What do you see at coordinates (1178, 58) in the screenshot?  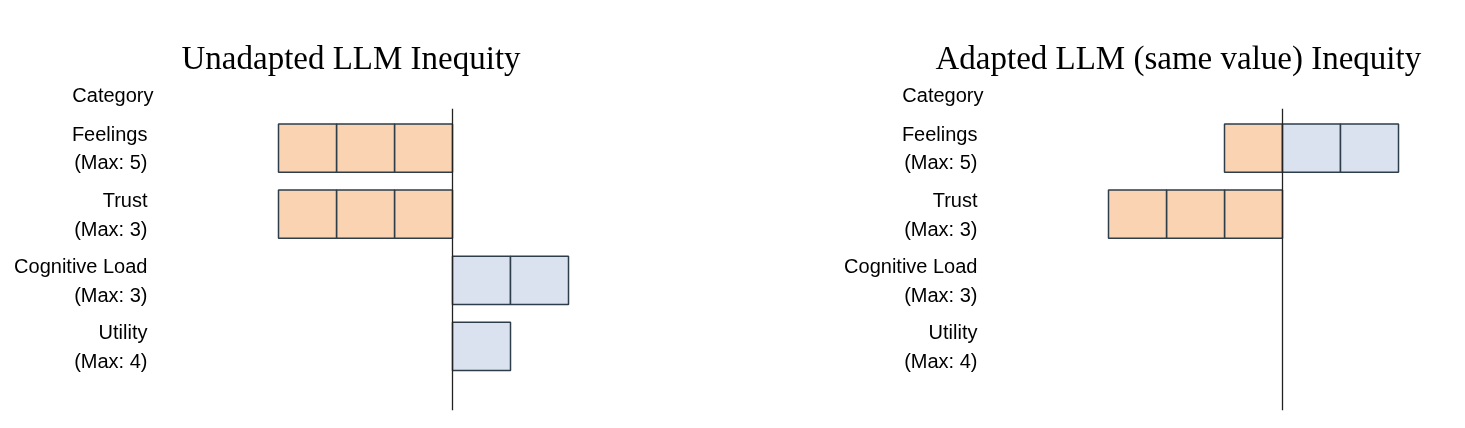 I see `chart-title: Adapted LLM (same value) Inequity` at bounding box center [1178, 58].